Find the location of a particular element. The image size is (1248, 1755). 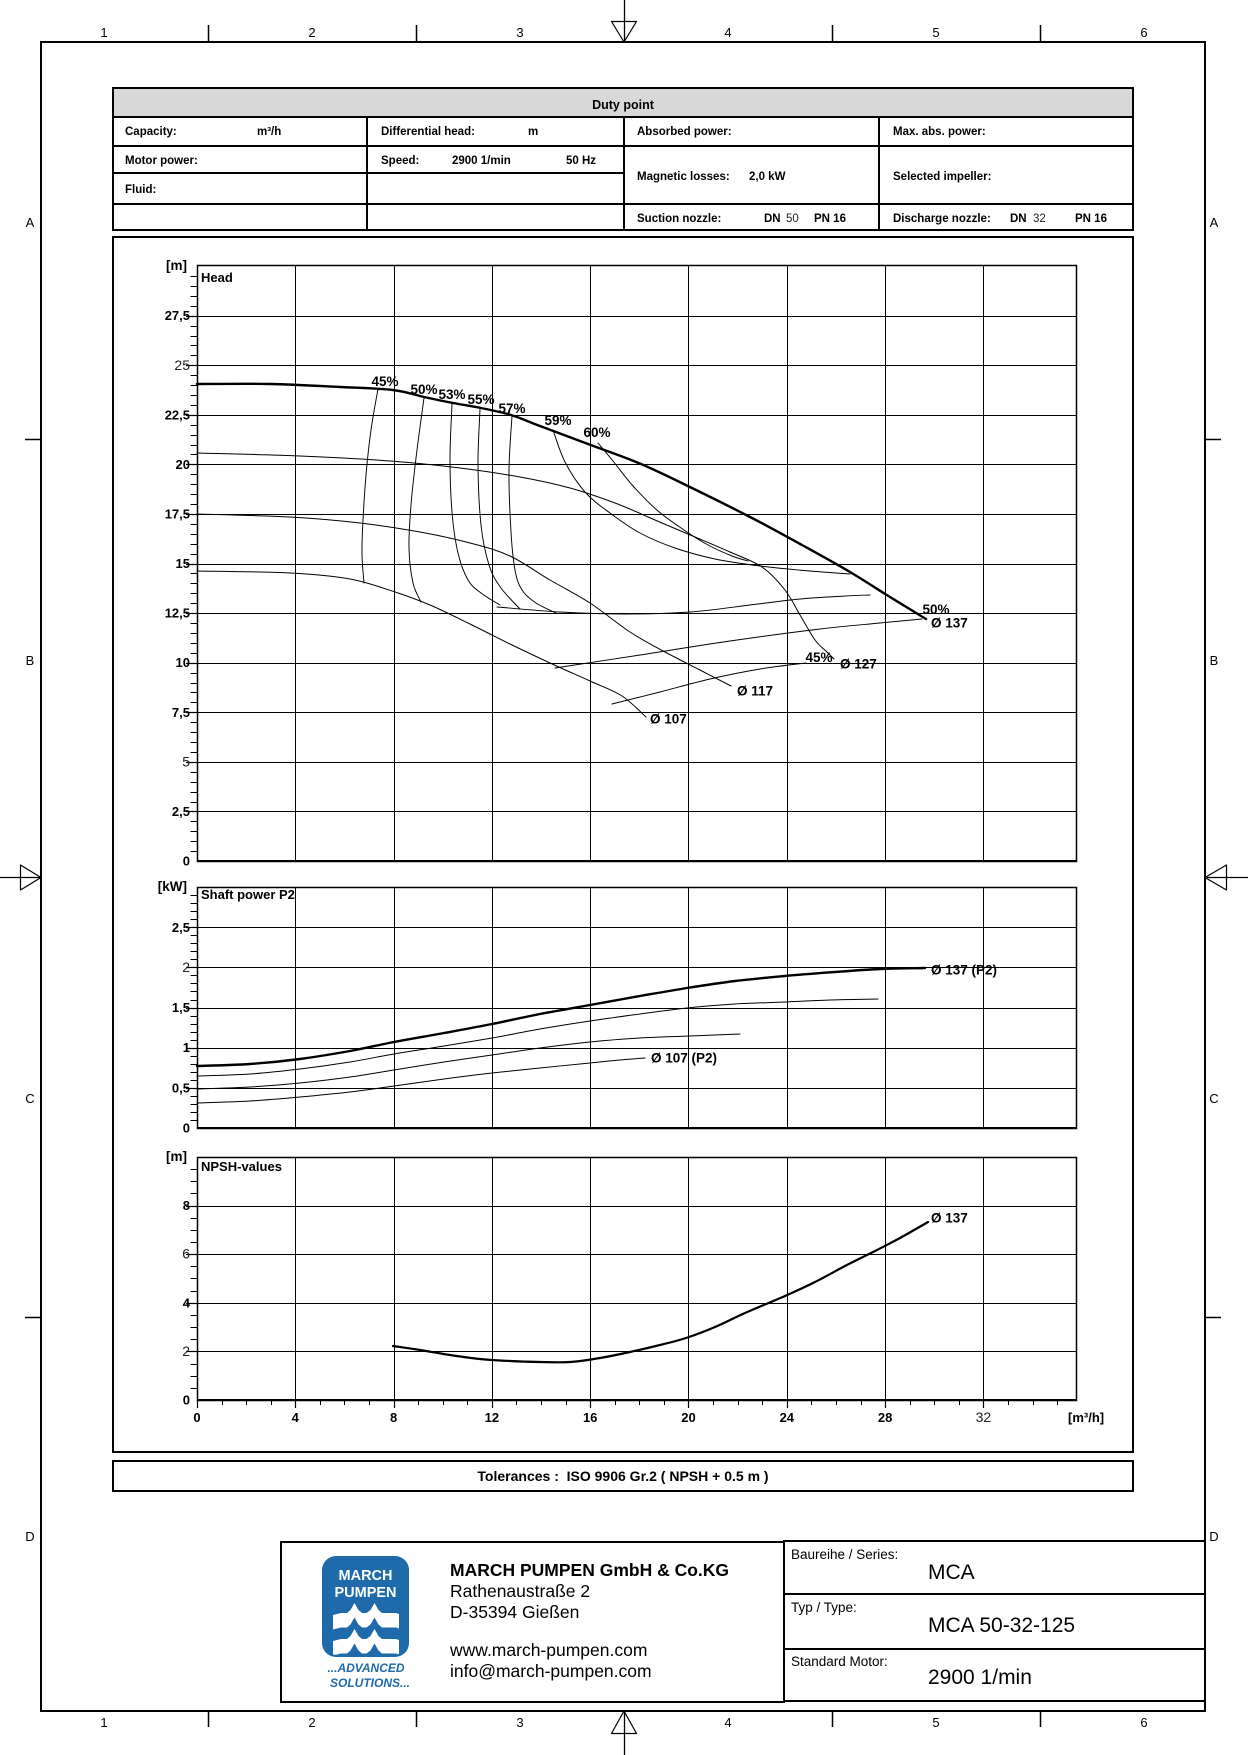

svg-text: m³/h is located at coordinates (269, 132).